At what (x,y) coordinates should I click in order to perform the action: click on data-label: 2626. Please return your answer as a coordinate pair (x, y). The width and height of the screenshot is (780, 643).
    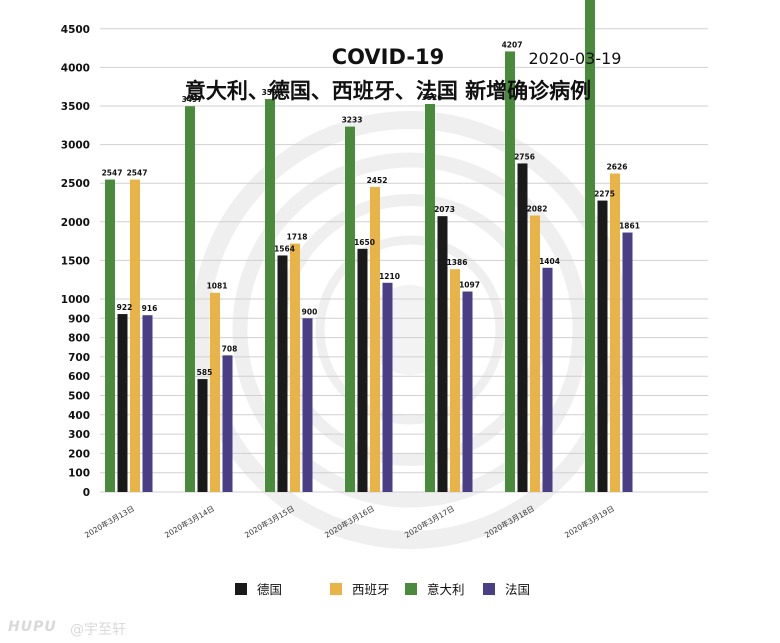
    Looking at the image, I should click on (617, 166).